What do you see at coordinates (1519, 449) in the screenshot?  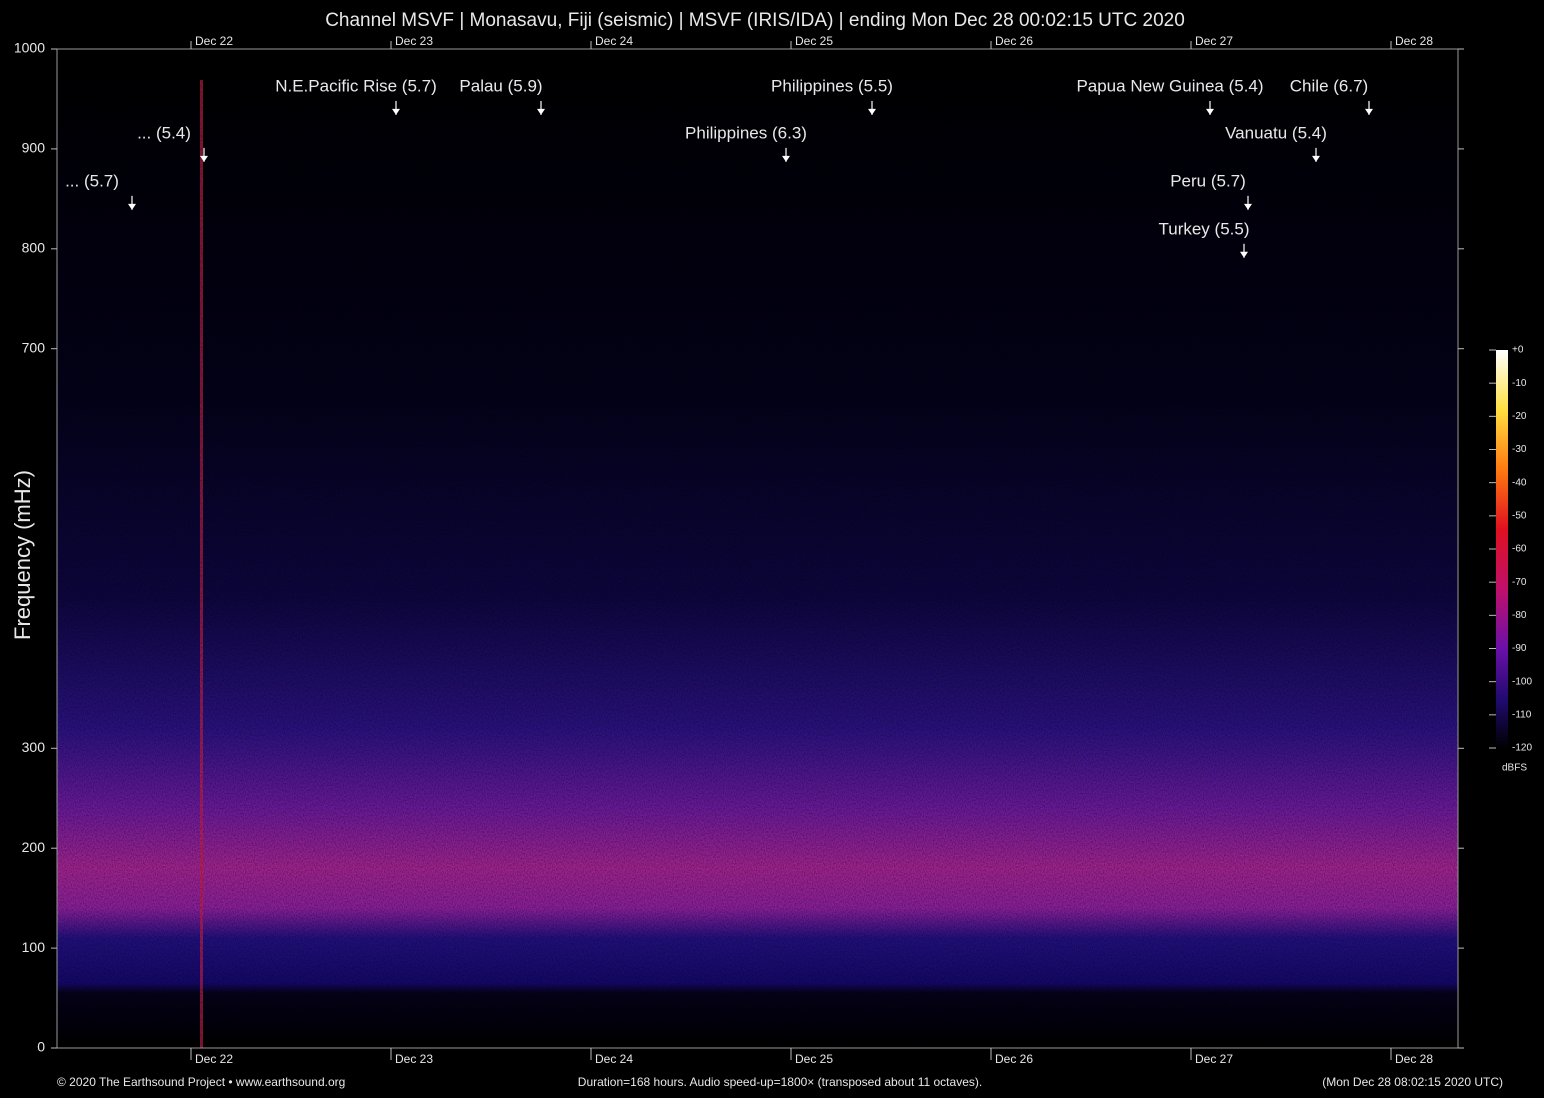 I see `colorbar-tick-label: -30` at bounding box center [1519, 449].